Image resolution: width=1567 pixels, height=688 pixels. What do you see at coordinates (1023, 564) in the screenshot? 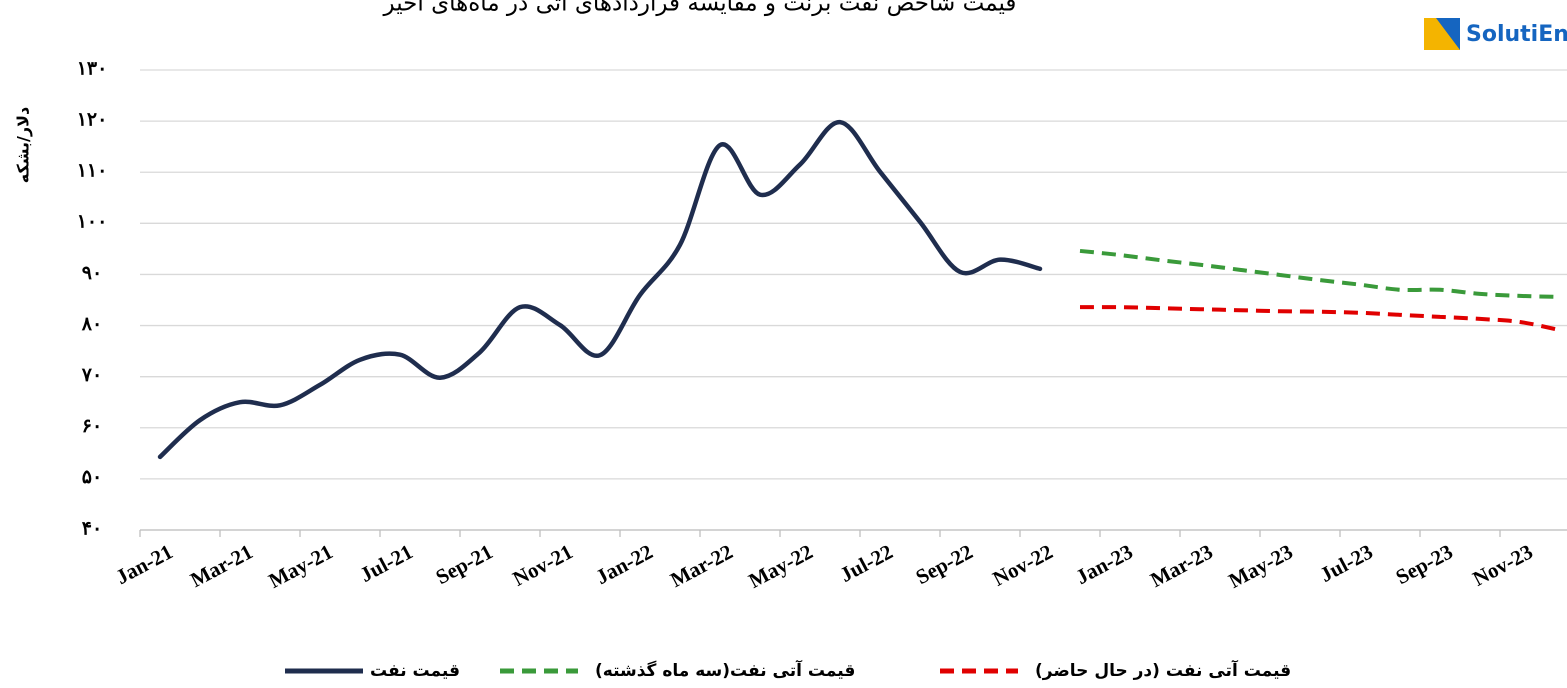
I see `x-tick-label: Nov-22` at bounding box center [1023, 564].